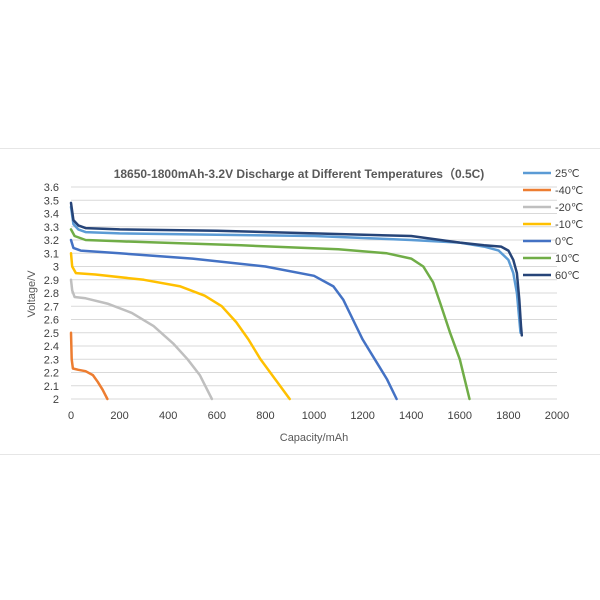  What do you see at coordinates (51, 241) in the screenshot?
I see `y-tick-label: 3.2` at bounding box center [51, 241].